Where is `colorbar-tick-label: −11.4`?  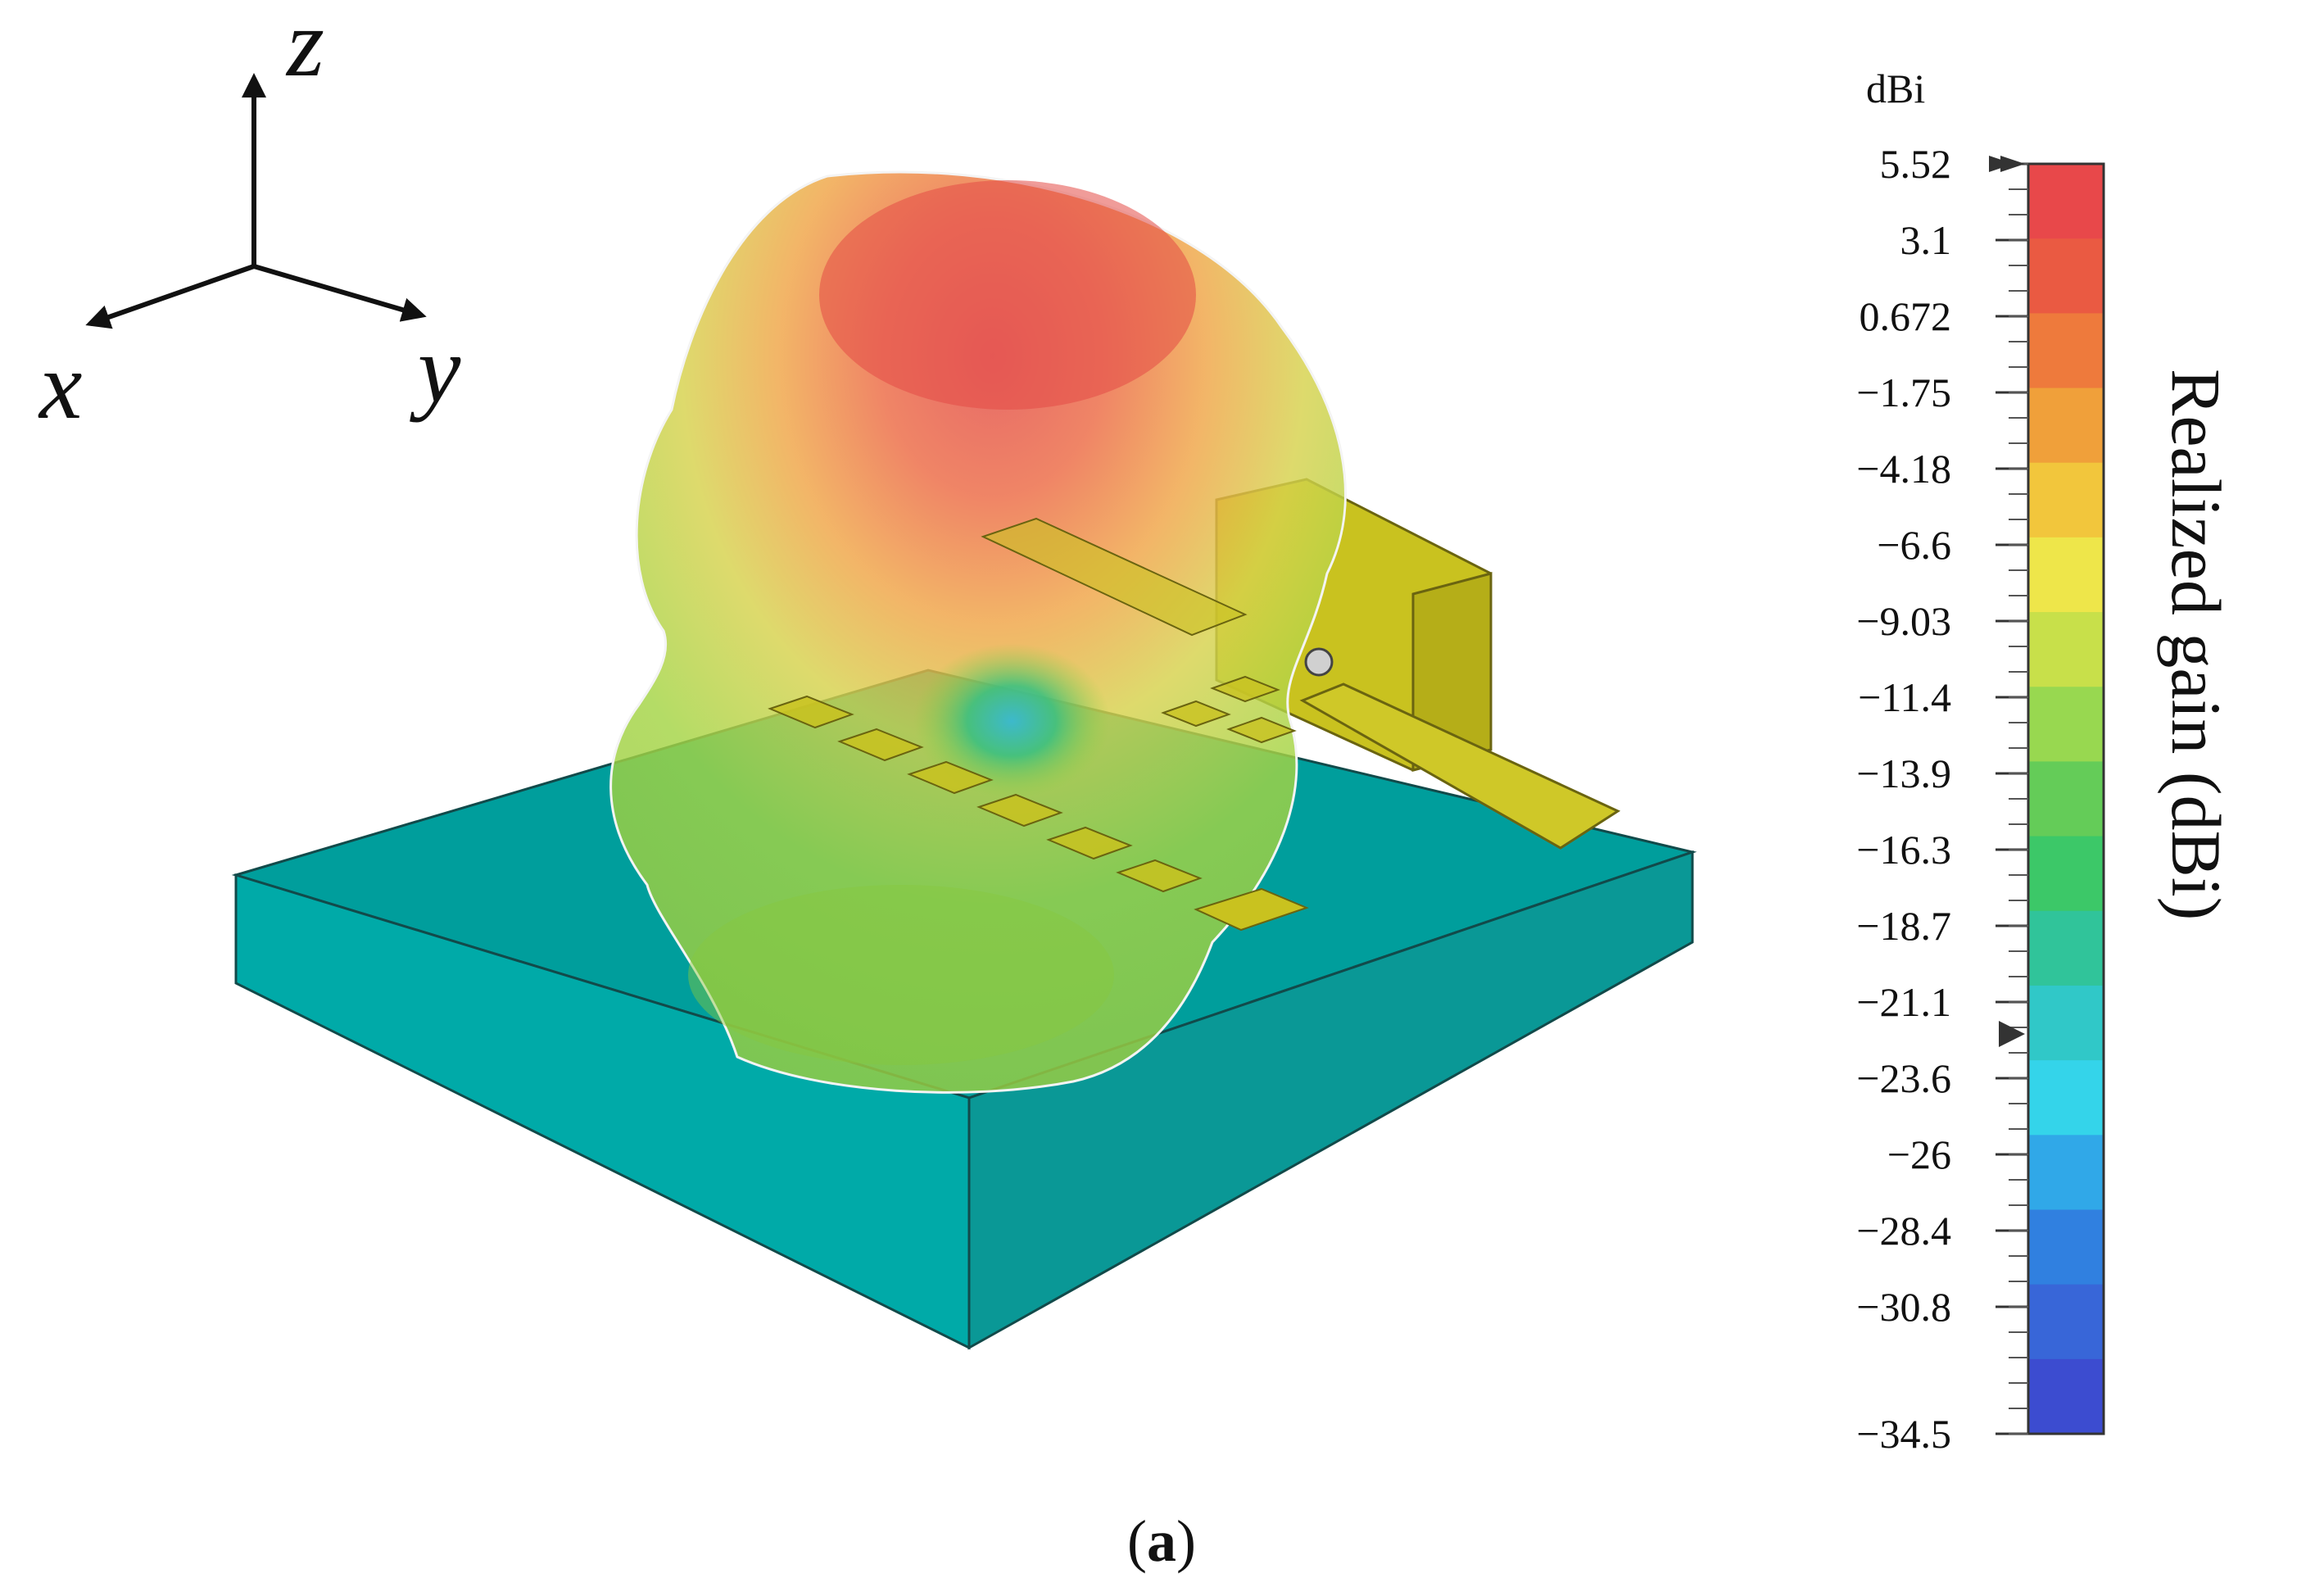 colorbar-tick-label: −11.4 is located at coordinates (1904, 697).